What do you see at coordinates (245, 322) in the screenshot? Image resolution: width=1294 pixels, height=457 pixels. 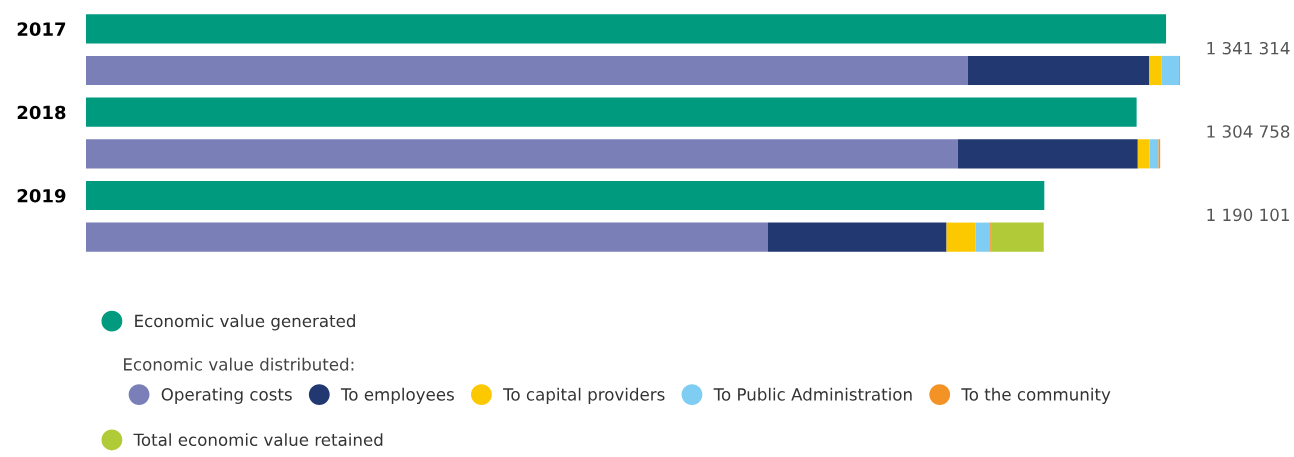 I see `legend-label: Economic value generated` at bounding box center [245, 322].